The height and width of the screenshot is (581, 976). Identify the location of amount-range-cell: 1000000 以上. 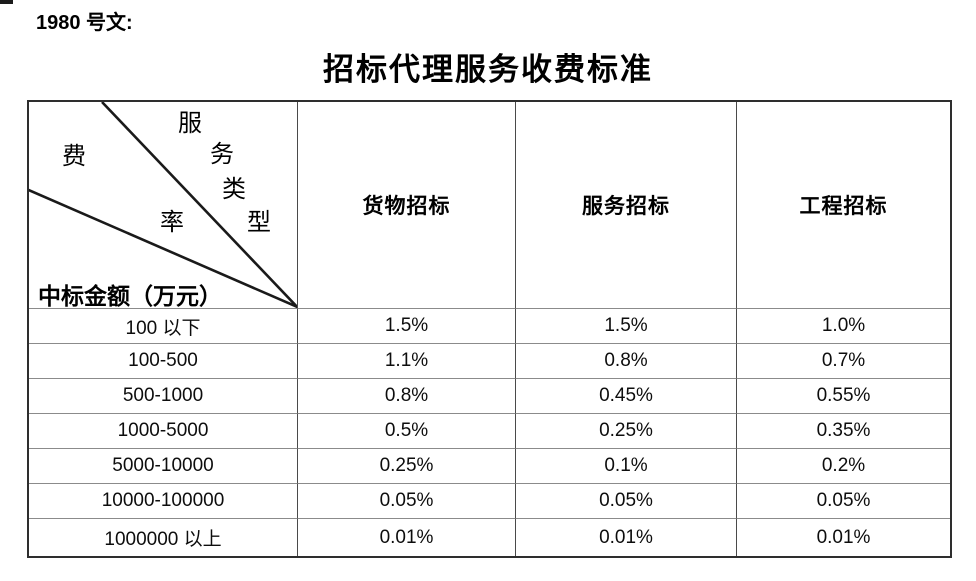
(163, 537).